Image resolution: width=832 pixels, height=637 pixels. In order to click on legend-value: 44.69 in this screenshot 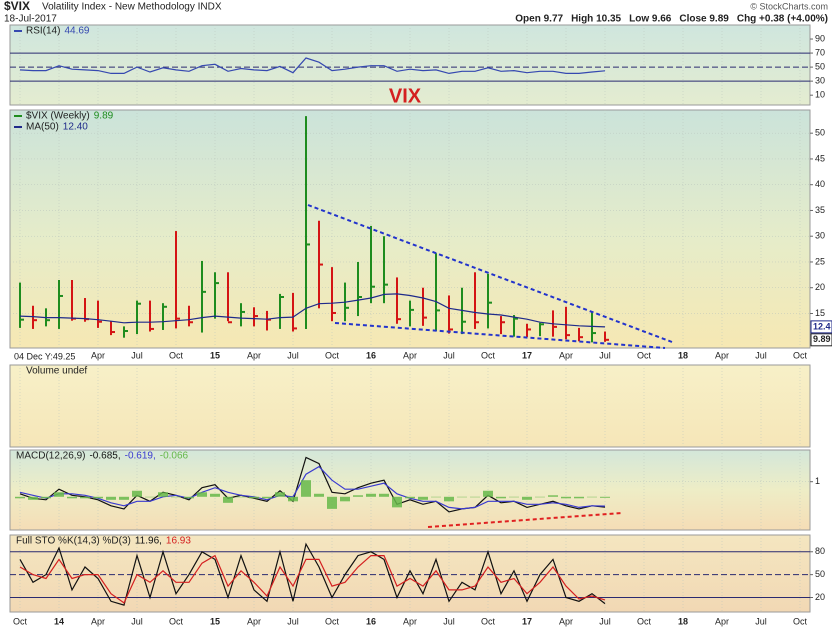, I will do `click(76, 31)`.